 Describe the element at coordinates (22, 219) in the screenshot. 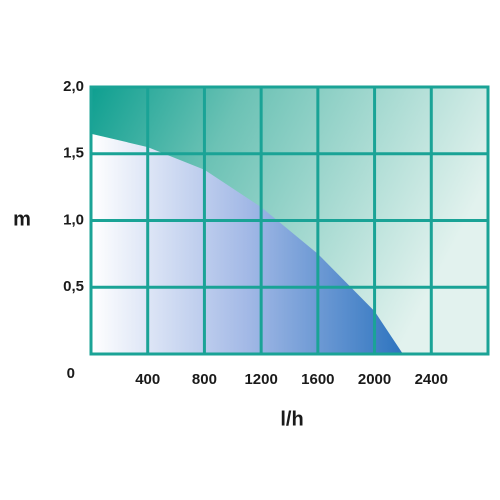

I see `y-axis-label: m` at that location.